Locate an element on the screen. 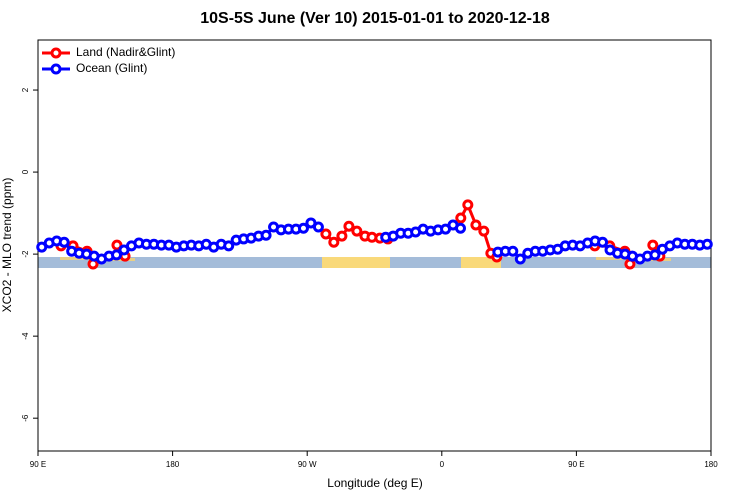 The height and width of the screenshot is (500, 750). y-tick-label: -2 is located at coordinates (25, 254).